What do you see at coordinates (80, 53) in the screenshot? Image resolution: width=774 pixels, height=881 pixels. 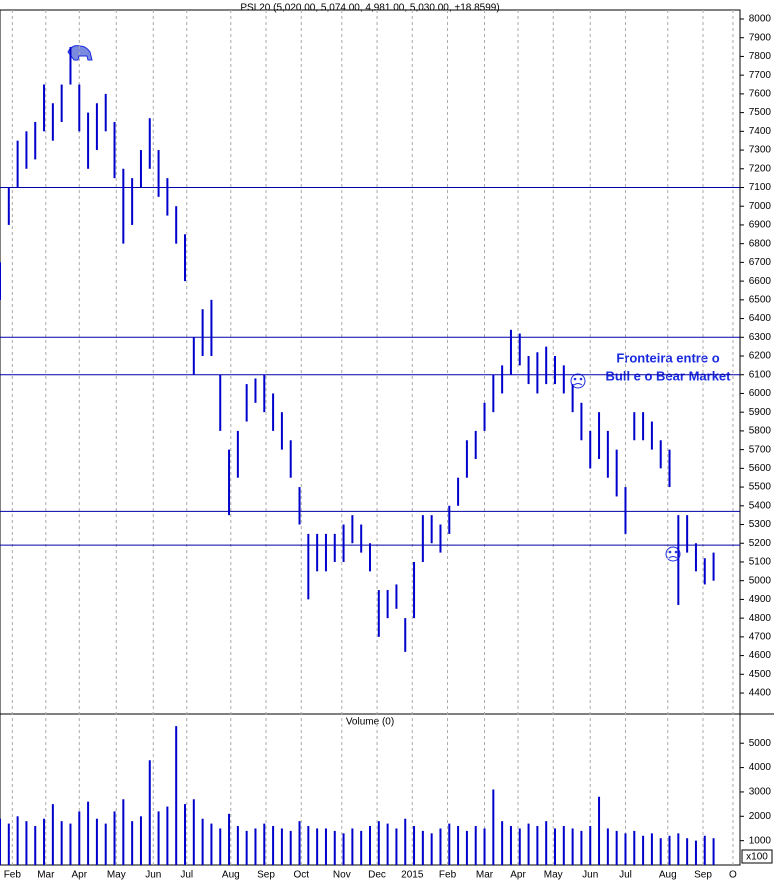 I see `bull-icon` at bounding box center [80, 53].